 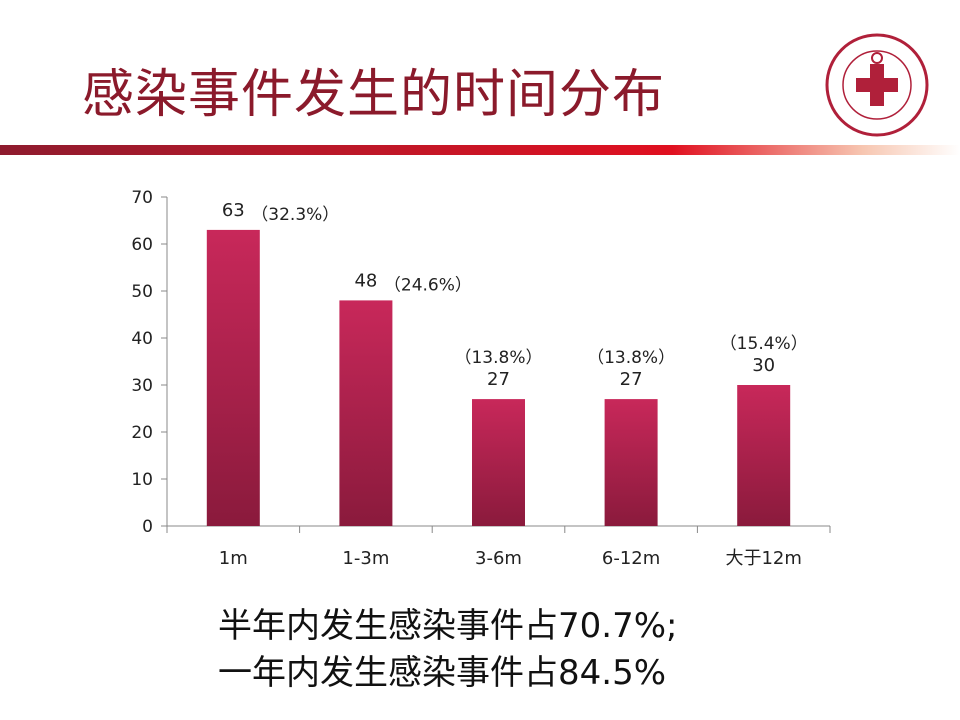 I want to click on y-tick-label: 50, so click(x=142, y=292).